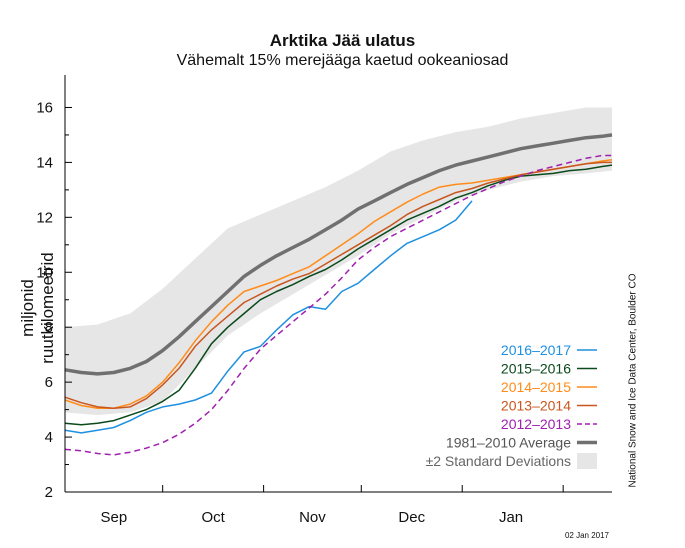  Describe the element at coordinates (586, 535) in the screenshot. I see `date-label: 02 Jan 2017` at that location.